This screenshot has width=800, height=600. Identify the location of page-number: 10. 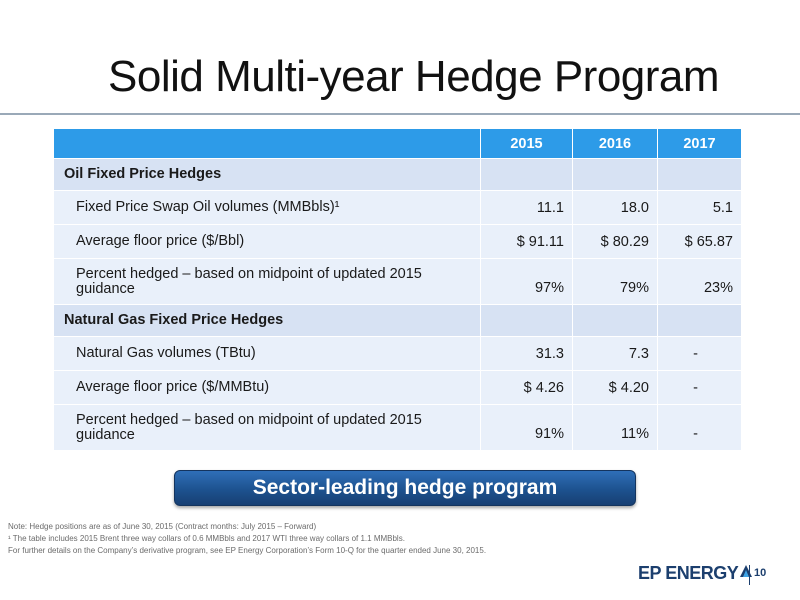
(760, 573).